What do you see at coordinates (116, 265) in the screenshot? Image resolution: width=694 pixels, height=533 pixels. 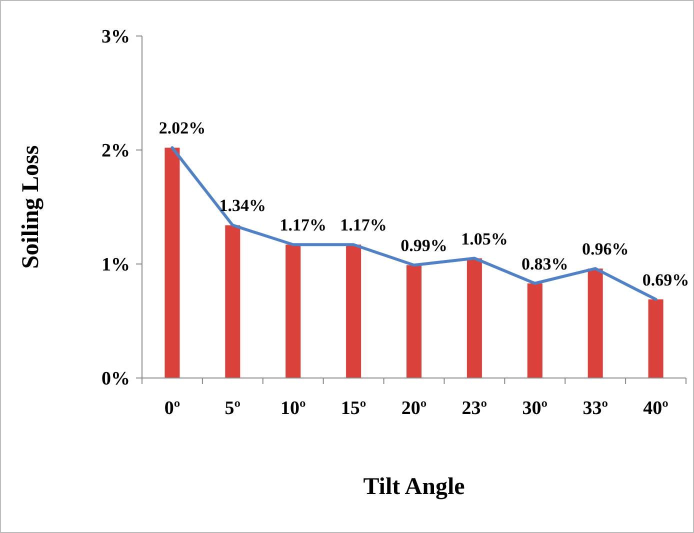 I see `y-tick-label: 1%` at bounding box center [116, 265].